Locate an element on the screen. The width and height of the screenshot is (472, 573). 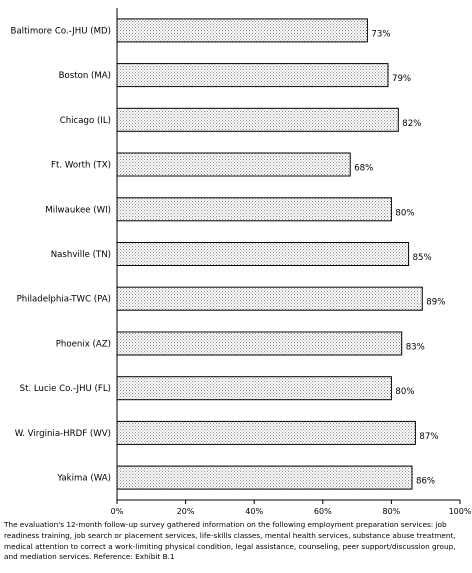
category-label: Philadelphia-TWC (PA) is located at coordinates (64, 300).